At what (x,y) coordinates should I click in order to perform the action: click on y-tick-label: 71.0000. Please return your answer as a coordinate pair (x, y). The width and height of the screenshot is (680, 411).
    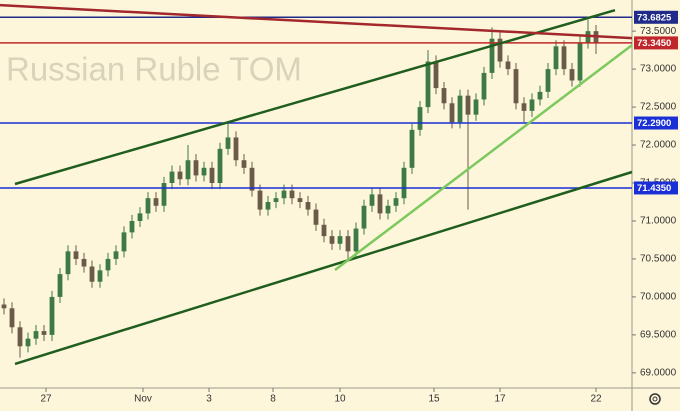
    Looking at the image, I should click on (658, 221).